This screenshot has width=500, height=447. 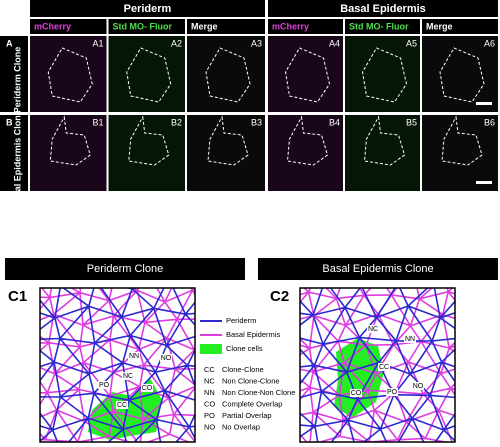 I want to click on panel-label: B3, so click(x=256, y=122).